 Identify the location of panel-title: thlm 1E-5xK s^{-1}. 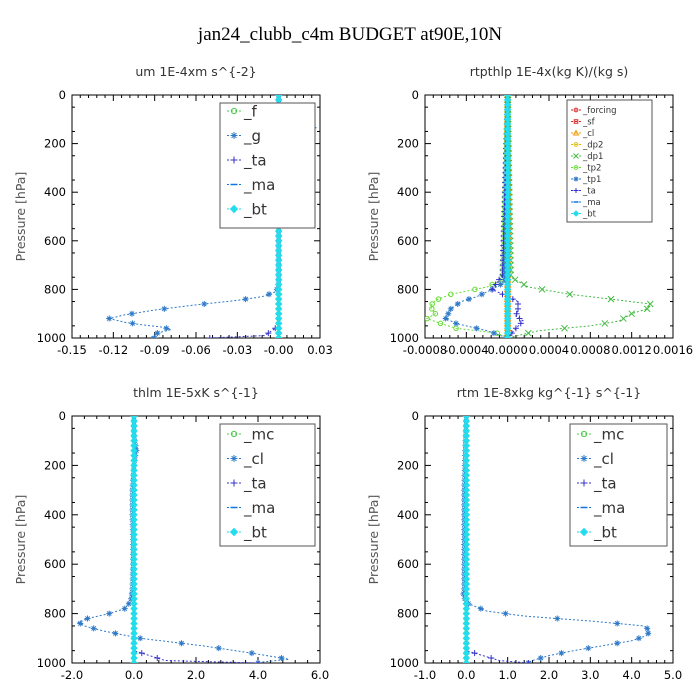
(196, 392).